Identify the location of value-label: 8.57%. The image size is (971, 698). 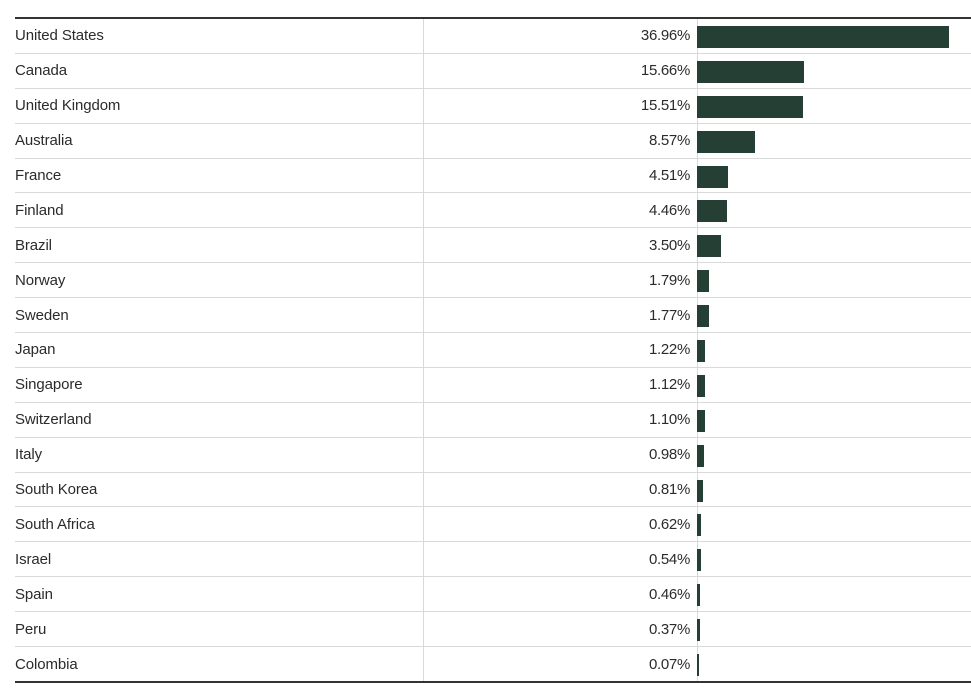
(669, 141).